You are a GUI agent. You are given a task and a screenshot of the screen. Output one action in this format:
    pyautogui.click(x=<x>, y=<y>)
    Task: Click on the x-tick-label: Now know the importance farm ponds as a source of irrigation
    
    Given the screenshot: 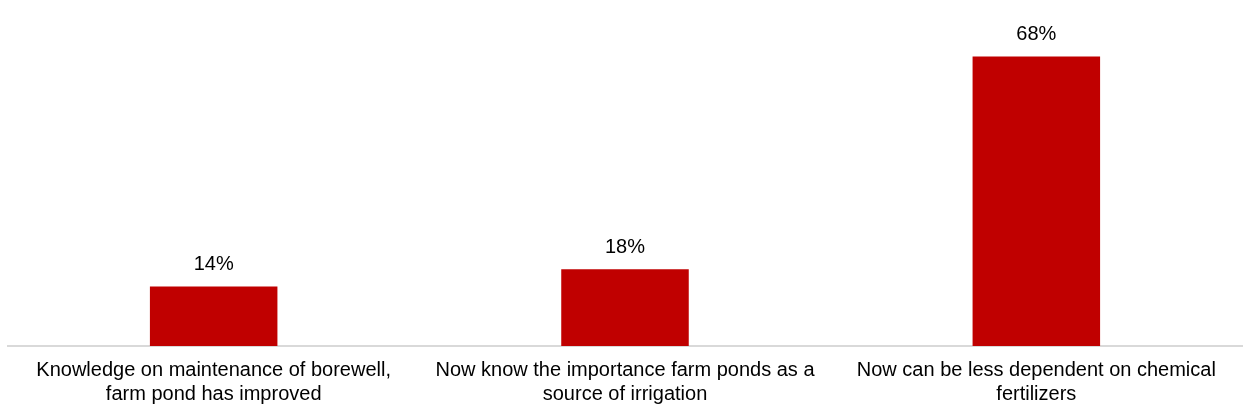 What is the action you would take?
    pyautogui.click(x=625, y=380)
    